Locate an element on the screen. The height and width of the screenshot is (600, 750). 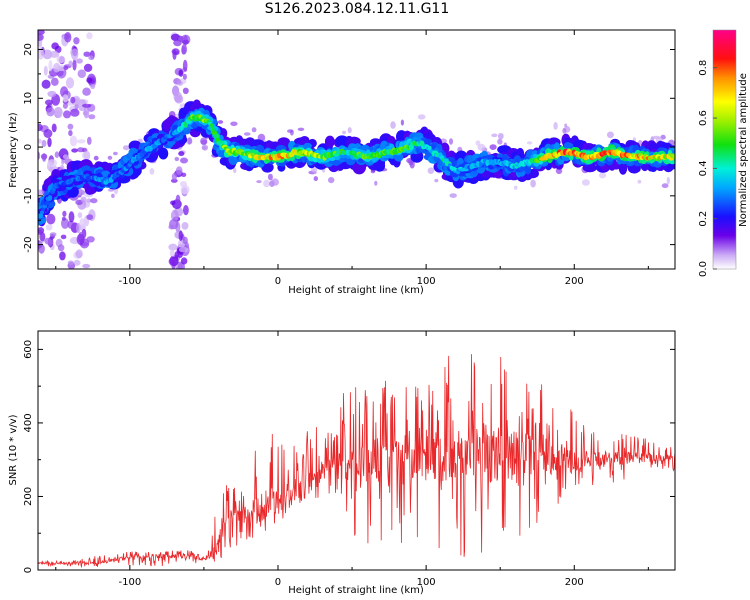
colorbar-tick-label: 0.8 is located at coordinates (703, 68).